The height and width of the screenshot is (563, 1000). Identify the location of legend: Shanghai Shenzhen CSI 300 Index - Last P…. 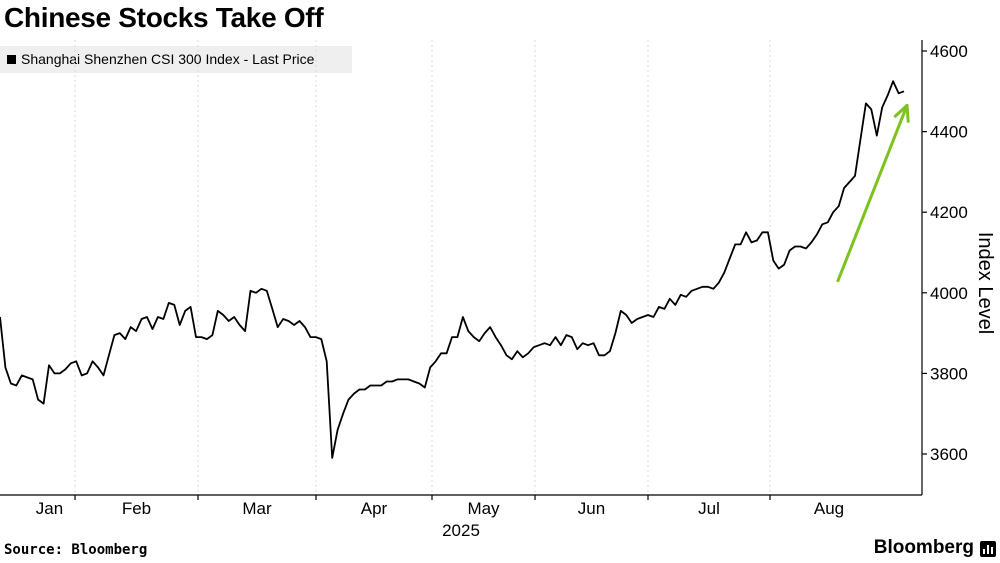
(176, 59).